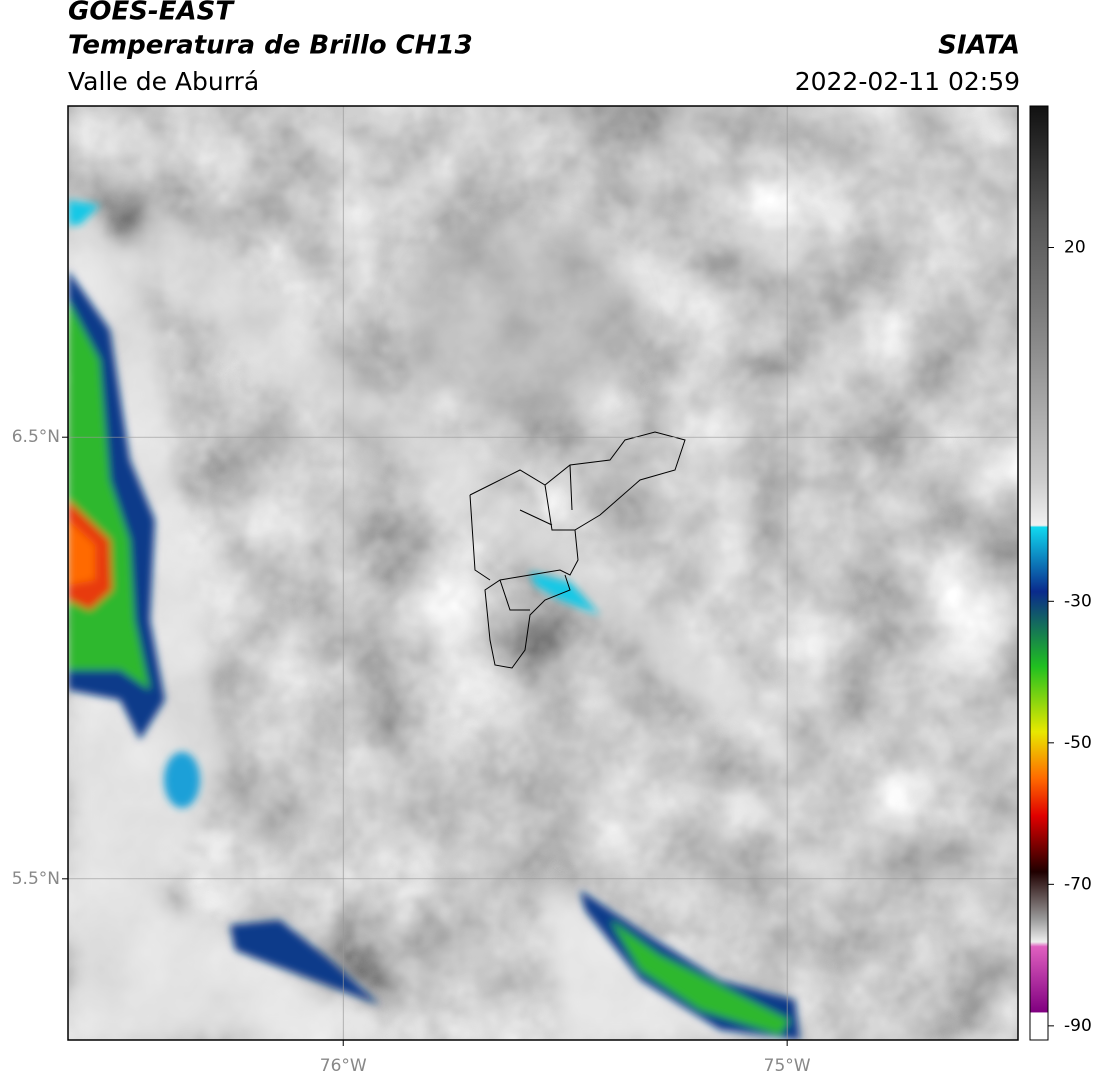 The image size is (1094, 1082). I want to click on subtitle: Temperatura de Brillo CH13, so click(270, 46).